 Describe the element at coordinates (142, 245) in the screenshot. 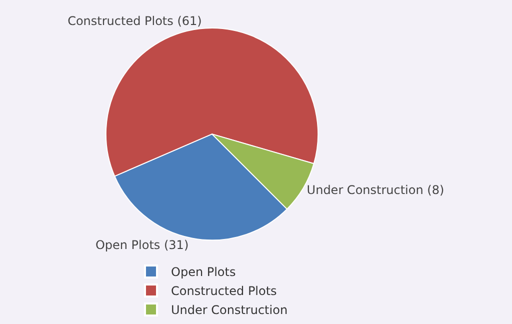

I see `data-label: Open Plots (31)` at that location.